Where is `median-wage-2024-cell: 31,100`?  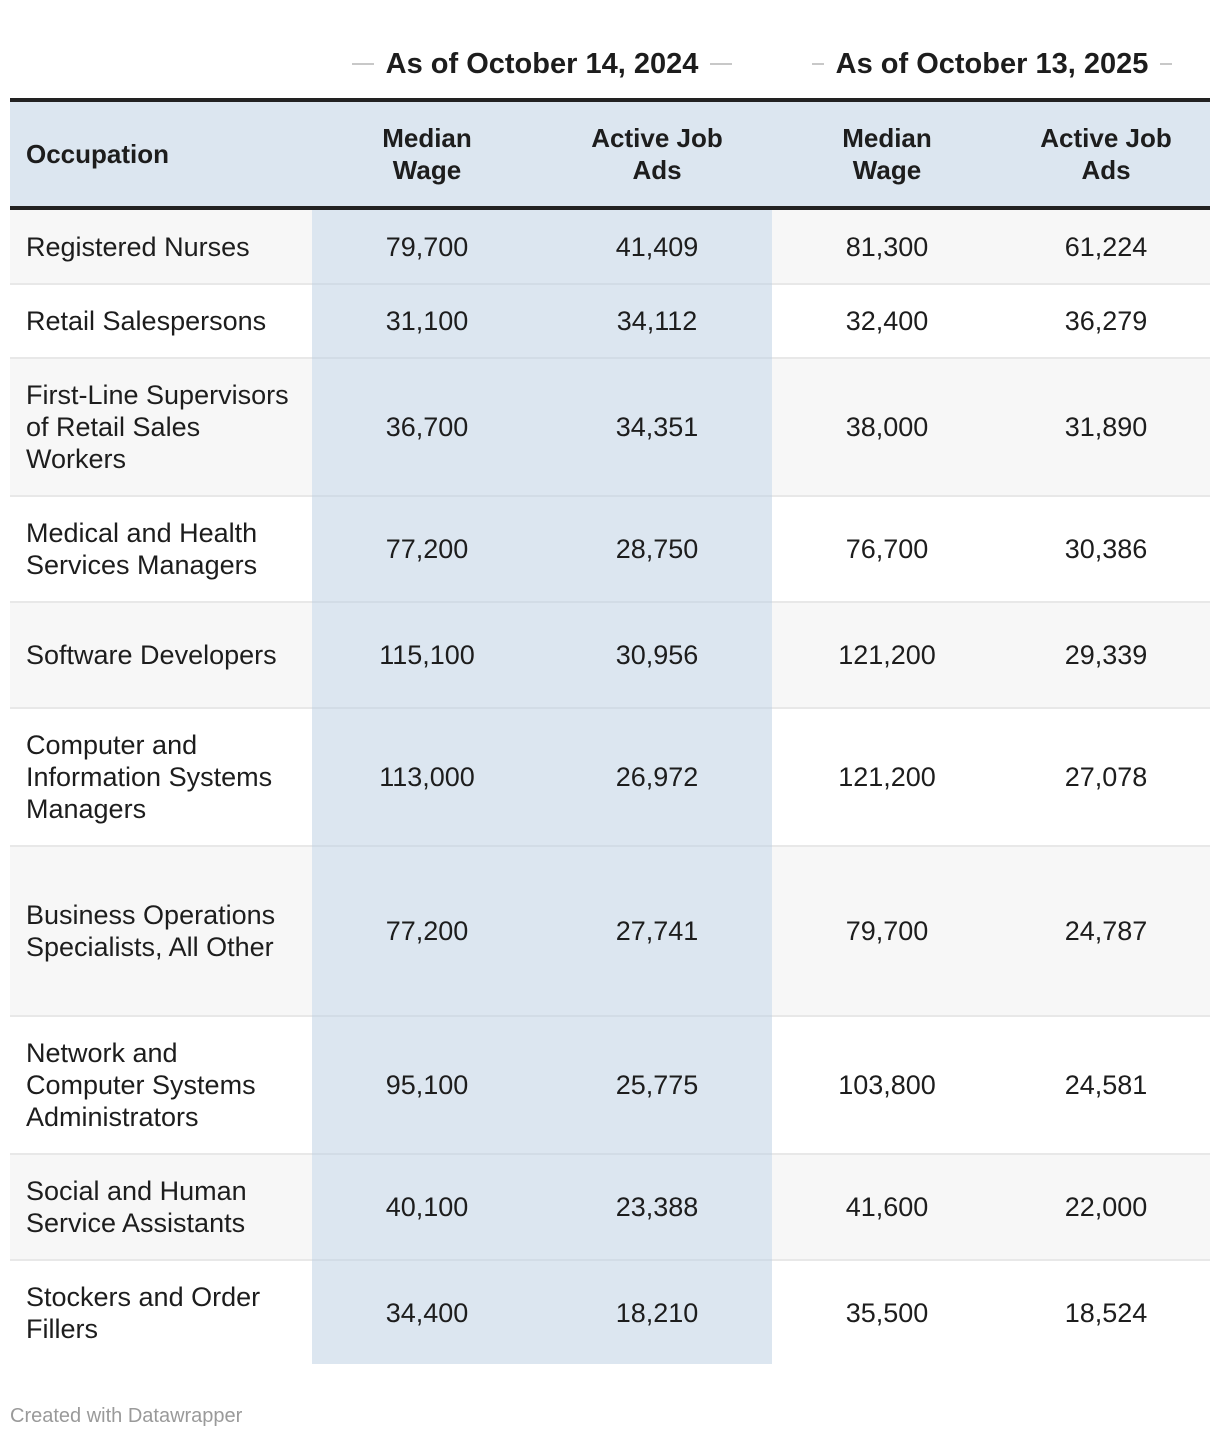 median-wage-2024-cell: 31,100 is located at coordinates (427, 321).